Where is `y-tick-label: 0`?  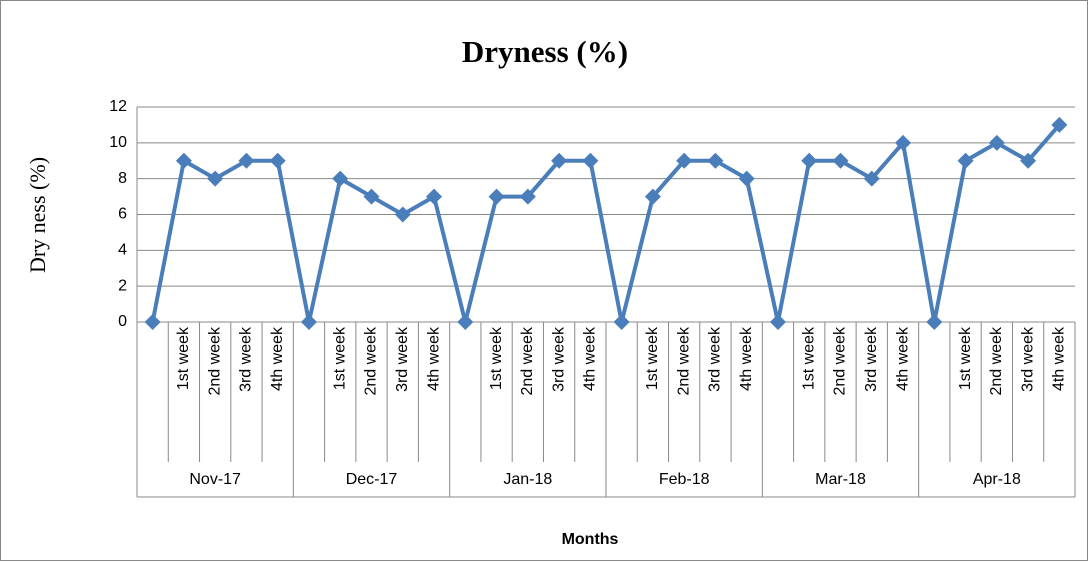
y-tick-label: 0 is located at coordinates (122, 321).